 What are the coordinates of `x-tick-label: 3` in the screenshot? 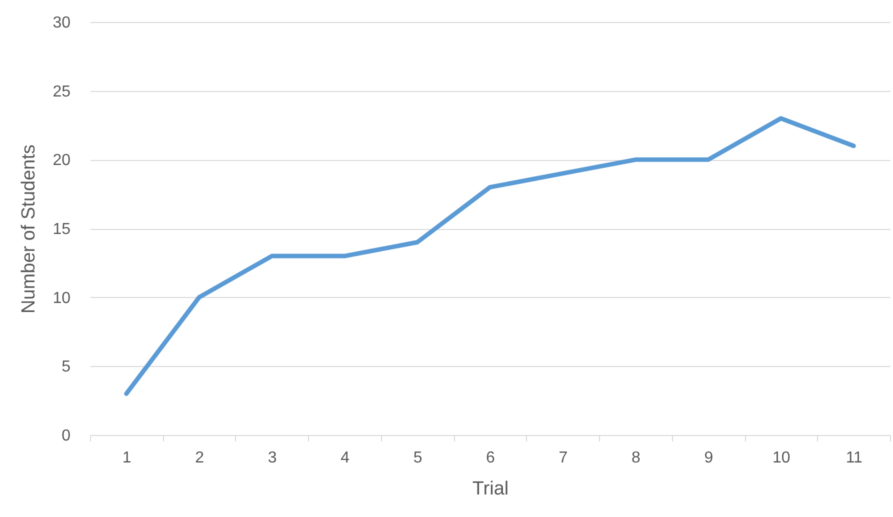 It's located at (272, 458).